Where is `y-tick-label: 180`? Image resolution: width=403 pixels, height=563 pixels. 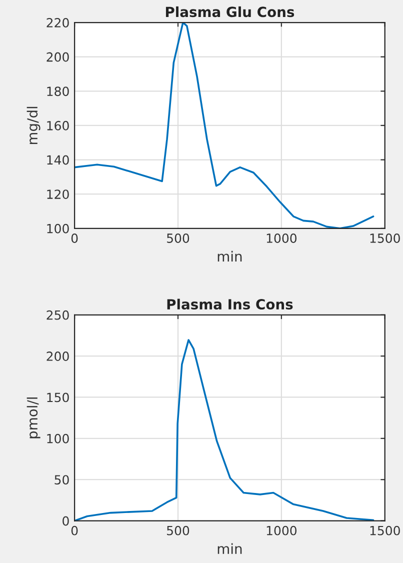 y-tick-label: 180 is located at coordinates (58, 91).